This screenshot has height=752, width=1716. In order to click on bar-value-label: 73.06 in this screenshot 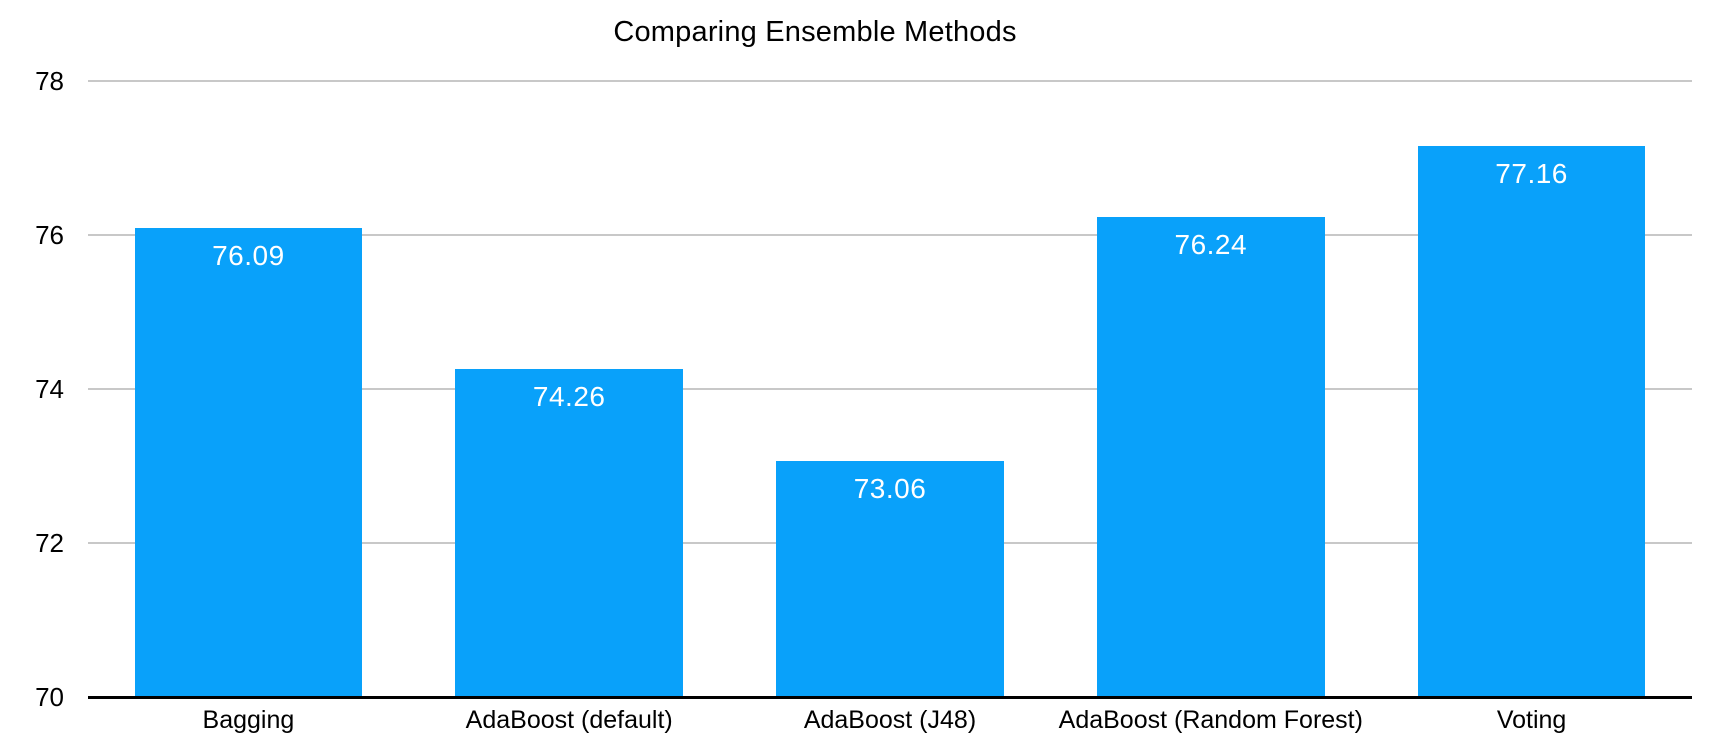, I will do `click(890, 489)`.